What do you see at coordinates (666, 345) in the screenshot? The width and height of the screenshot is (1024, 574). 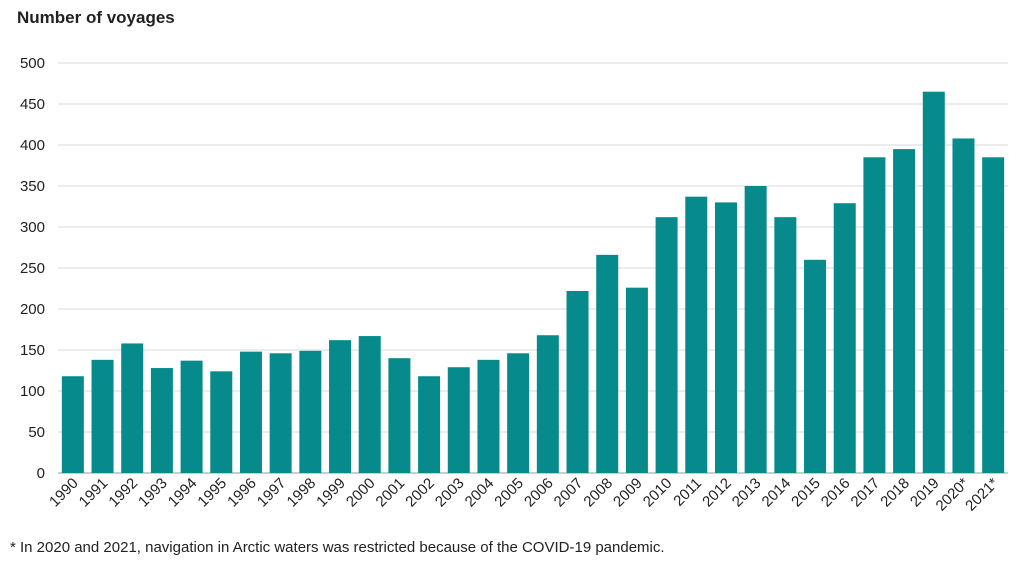 I see `bar-2010` at bounding box center [666, 345].